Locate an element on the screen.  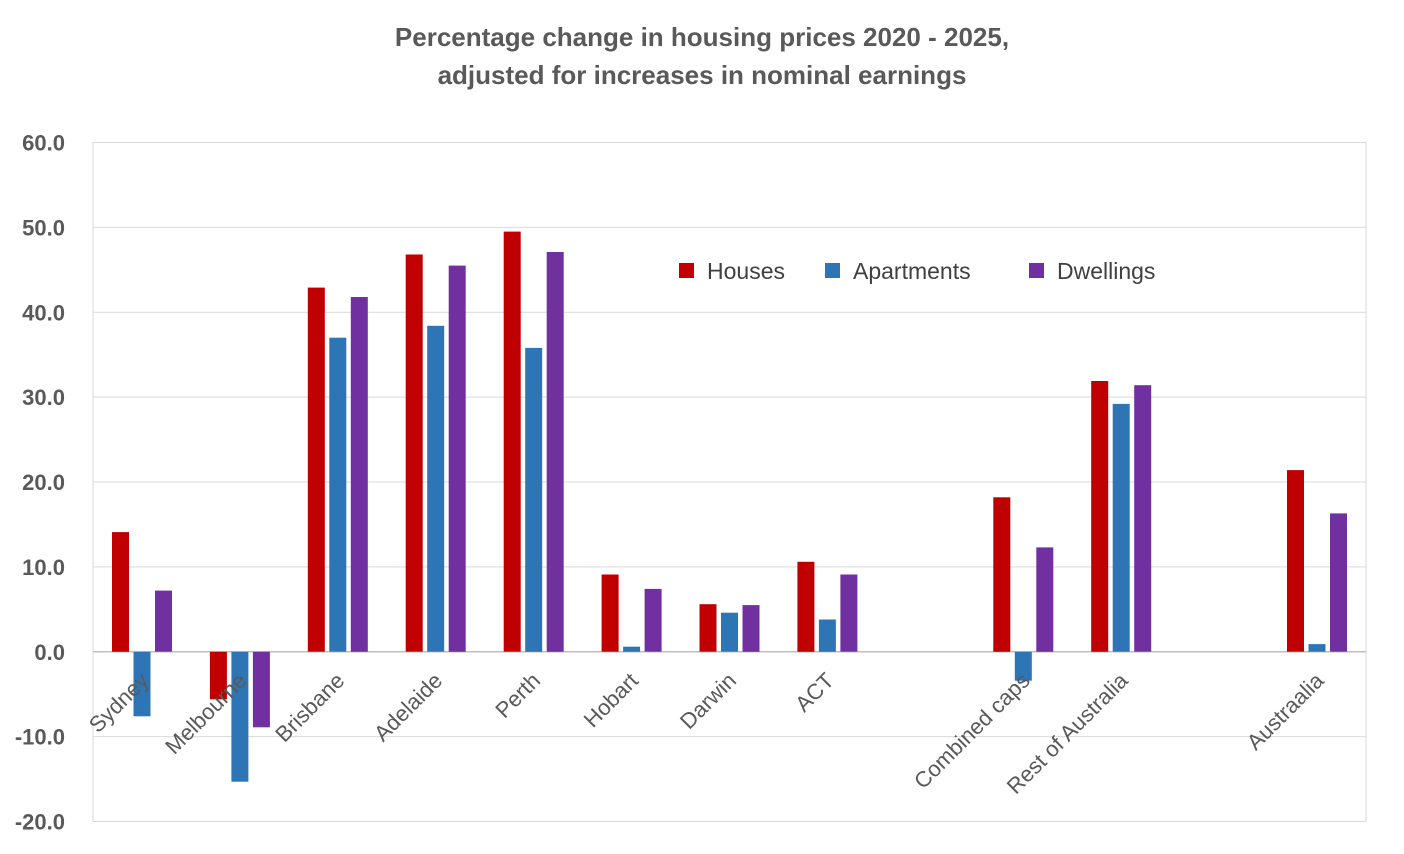
y-tick-label: 20.0 is located at coordinates (43, 482).